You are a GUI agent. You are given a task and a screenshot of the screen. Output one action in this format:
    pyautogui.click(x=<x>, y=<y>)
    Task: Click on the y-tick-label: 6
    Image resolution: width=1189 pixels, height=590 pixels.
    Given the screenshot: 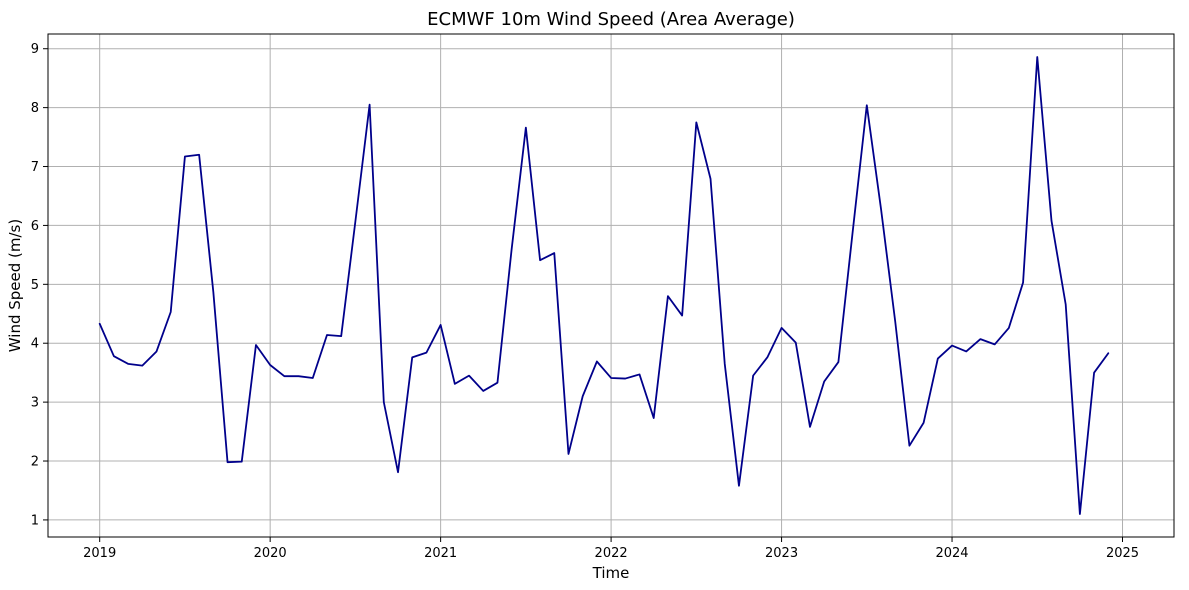 What is the action you would take?
    pyautogui.click(x=35, y=226)
    